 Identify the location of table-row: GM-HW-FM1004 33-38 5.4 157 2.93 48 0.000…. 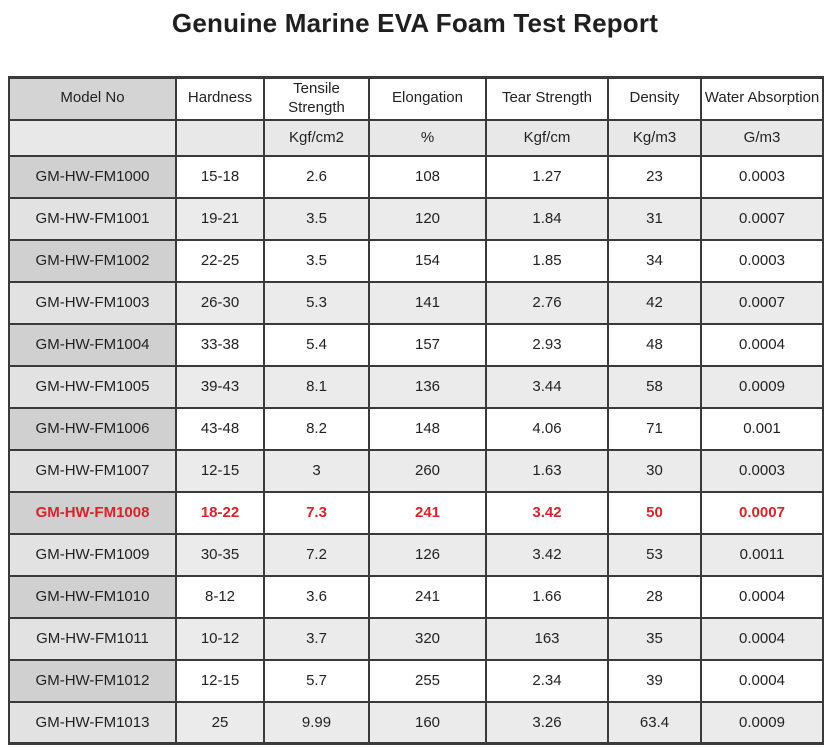
(416, 344).